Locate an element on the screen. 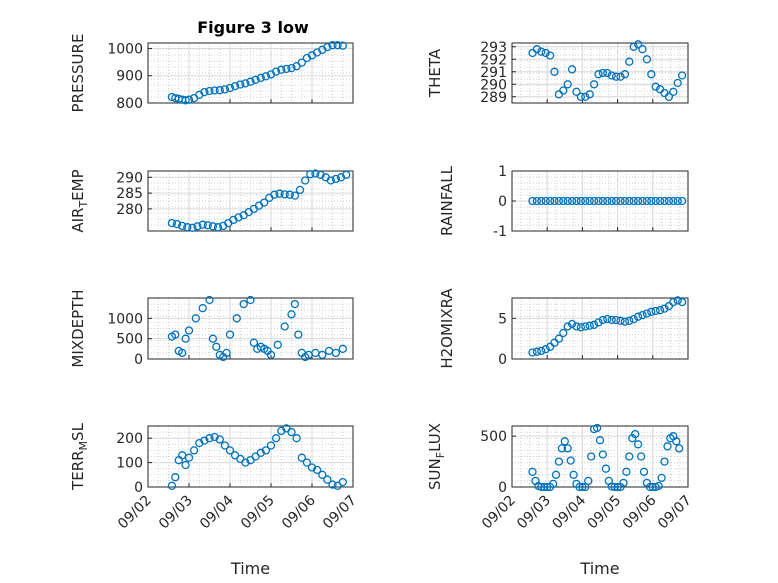 The image size is (778, 583). x-tick-label: 09/04 is located at coordinates (569, 512).